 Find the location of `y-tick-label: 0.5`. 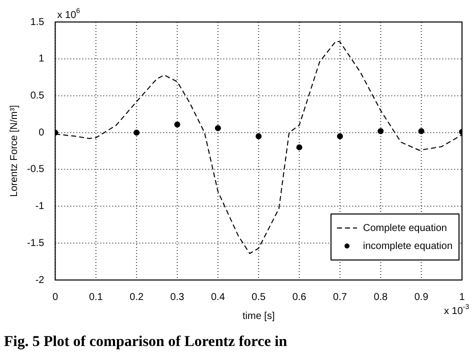

y-tick-label: 0.5 is located at coordinates (37, 96).